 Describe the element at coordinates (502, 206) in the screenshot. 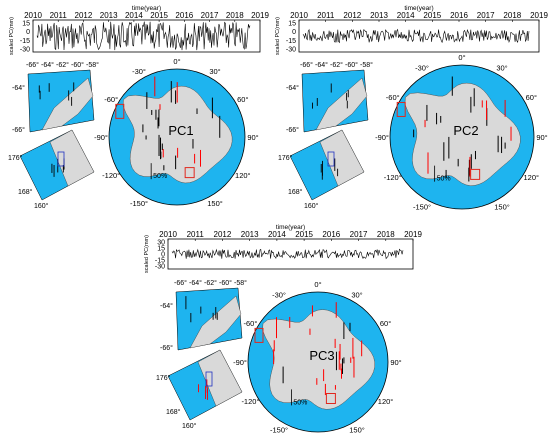

I see `pc2-lon-label: 150°` at that location.